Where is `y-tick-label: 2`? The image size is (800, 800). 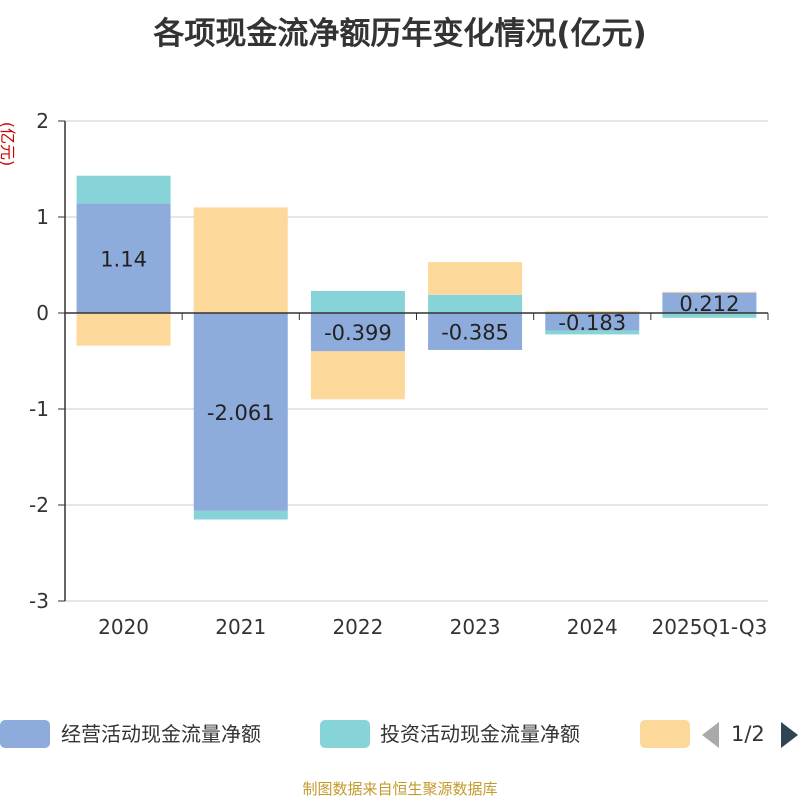
y-tick-label: 2 is located at coordinates (42, 121).